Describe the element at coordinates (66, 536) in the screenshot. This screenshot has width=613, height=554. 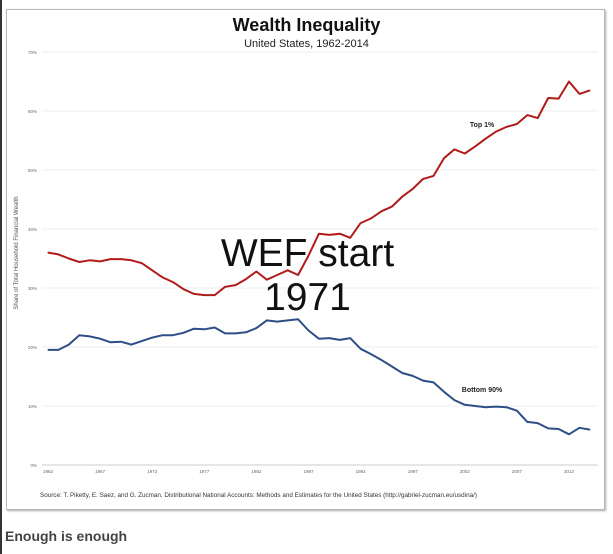
I see `caption: Enough is enough` at that location.